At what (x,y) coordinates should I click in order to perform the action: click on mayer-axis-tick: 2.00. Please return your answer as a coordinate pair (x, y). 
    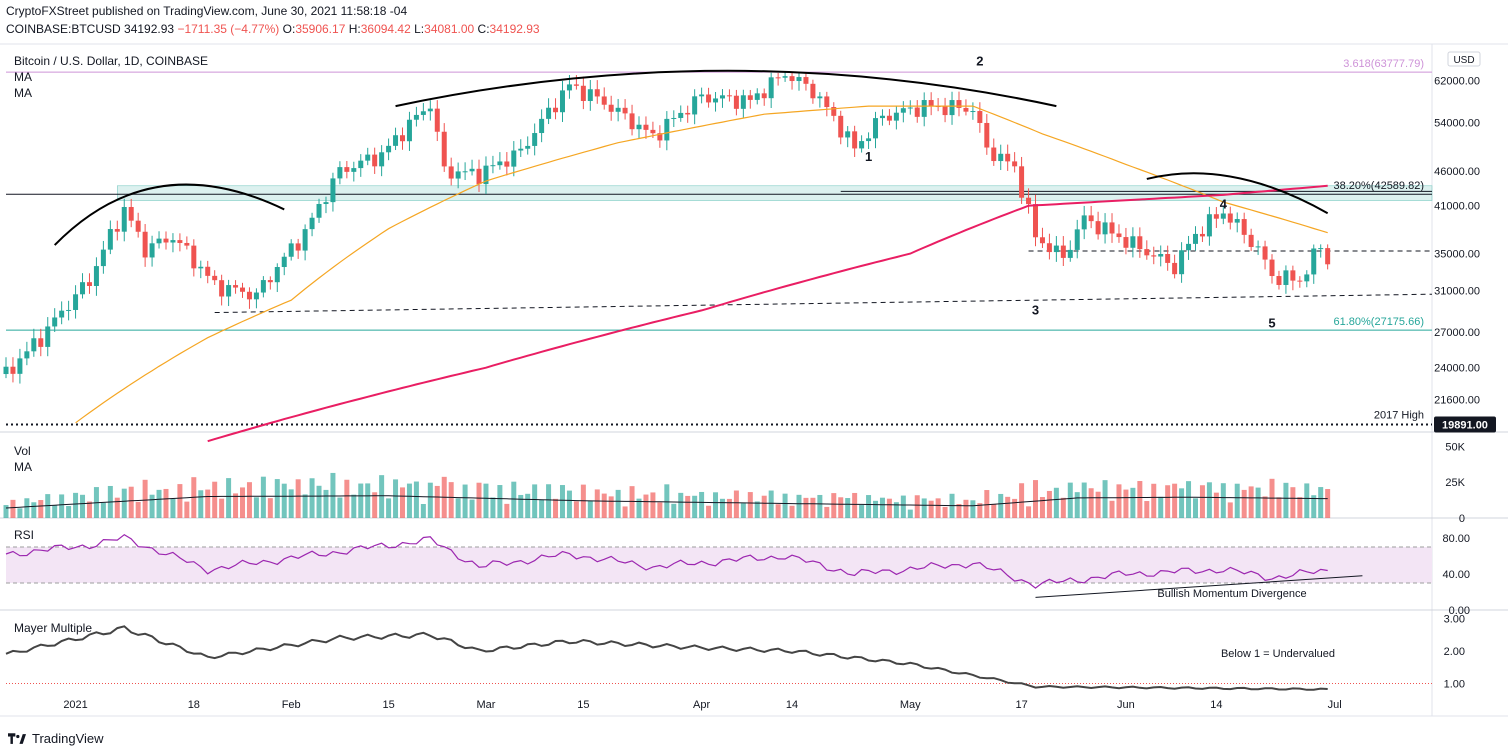
    Looking at the image, I should click on (1454, 652).